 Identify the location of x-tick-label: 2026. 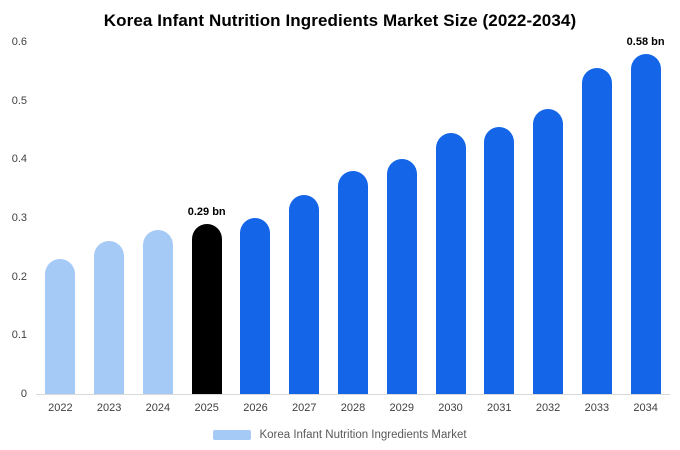
(255, 408).